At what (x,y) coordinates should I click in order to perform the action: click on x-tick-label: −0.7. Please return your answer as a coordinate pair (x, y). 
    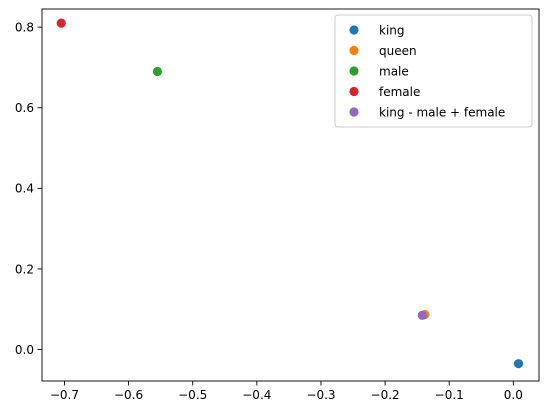
    Looking at the image, I should click on (64, 395).